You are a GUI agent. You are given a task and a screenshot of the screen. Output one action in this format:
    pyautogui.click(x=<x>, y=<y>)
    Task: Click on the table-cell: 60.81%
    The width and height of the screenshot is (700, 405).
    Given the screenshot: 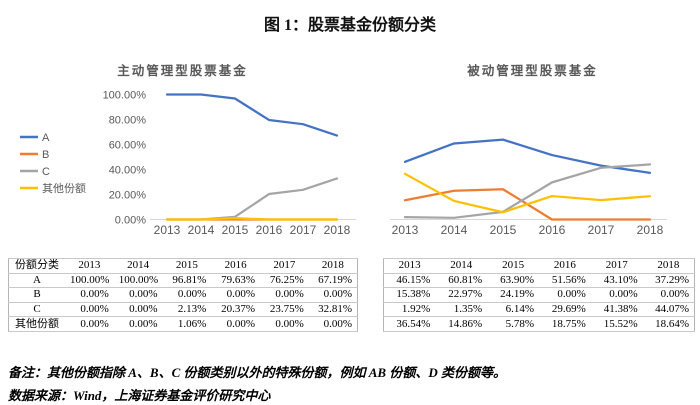 What is the action you would take?
    pyautogui.click(x=461, y=280)
    